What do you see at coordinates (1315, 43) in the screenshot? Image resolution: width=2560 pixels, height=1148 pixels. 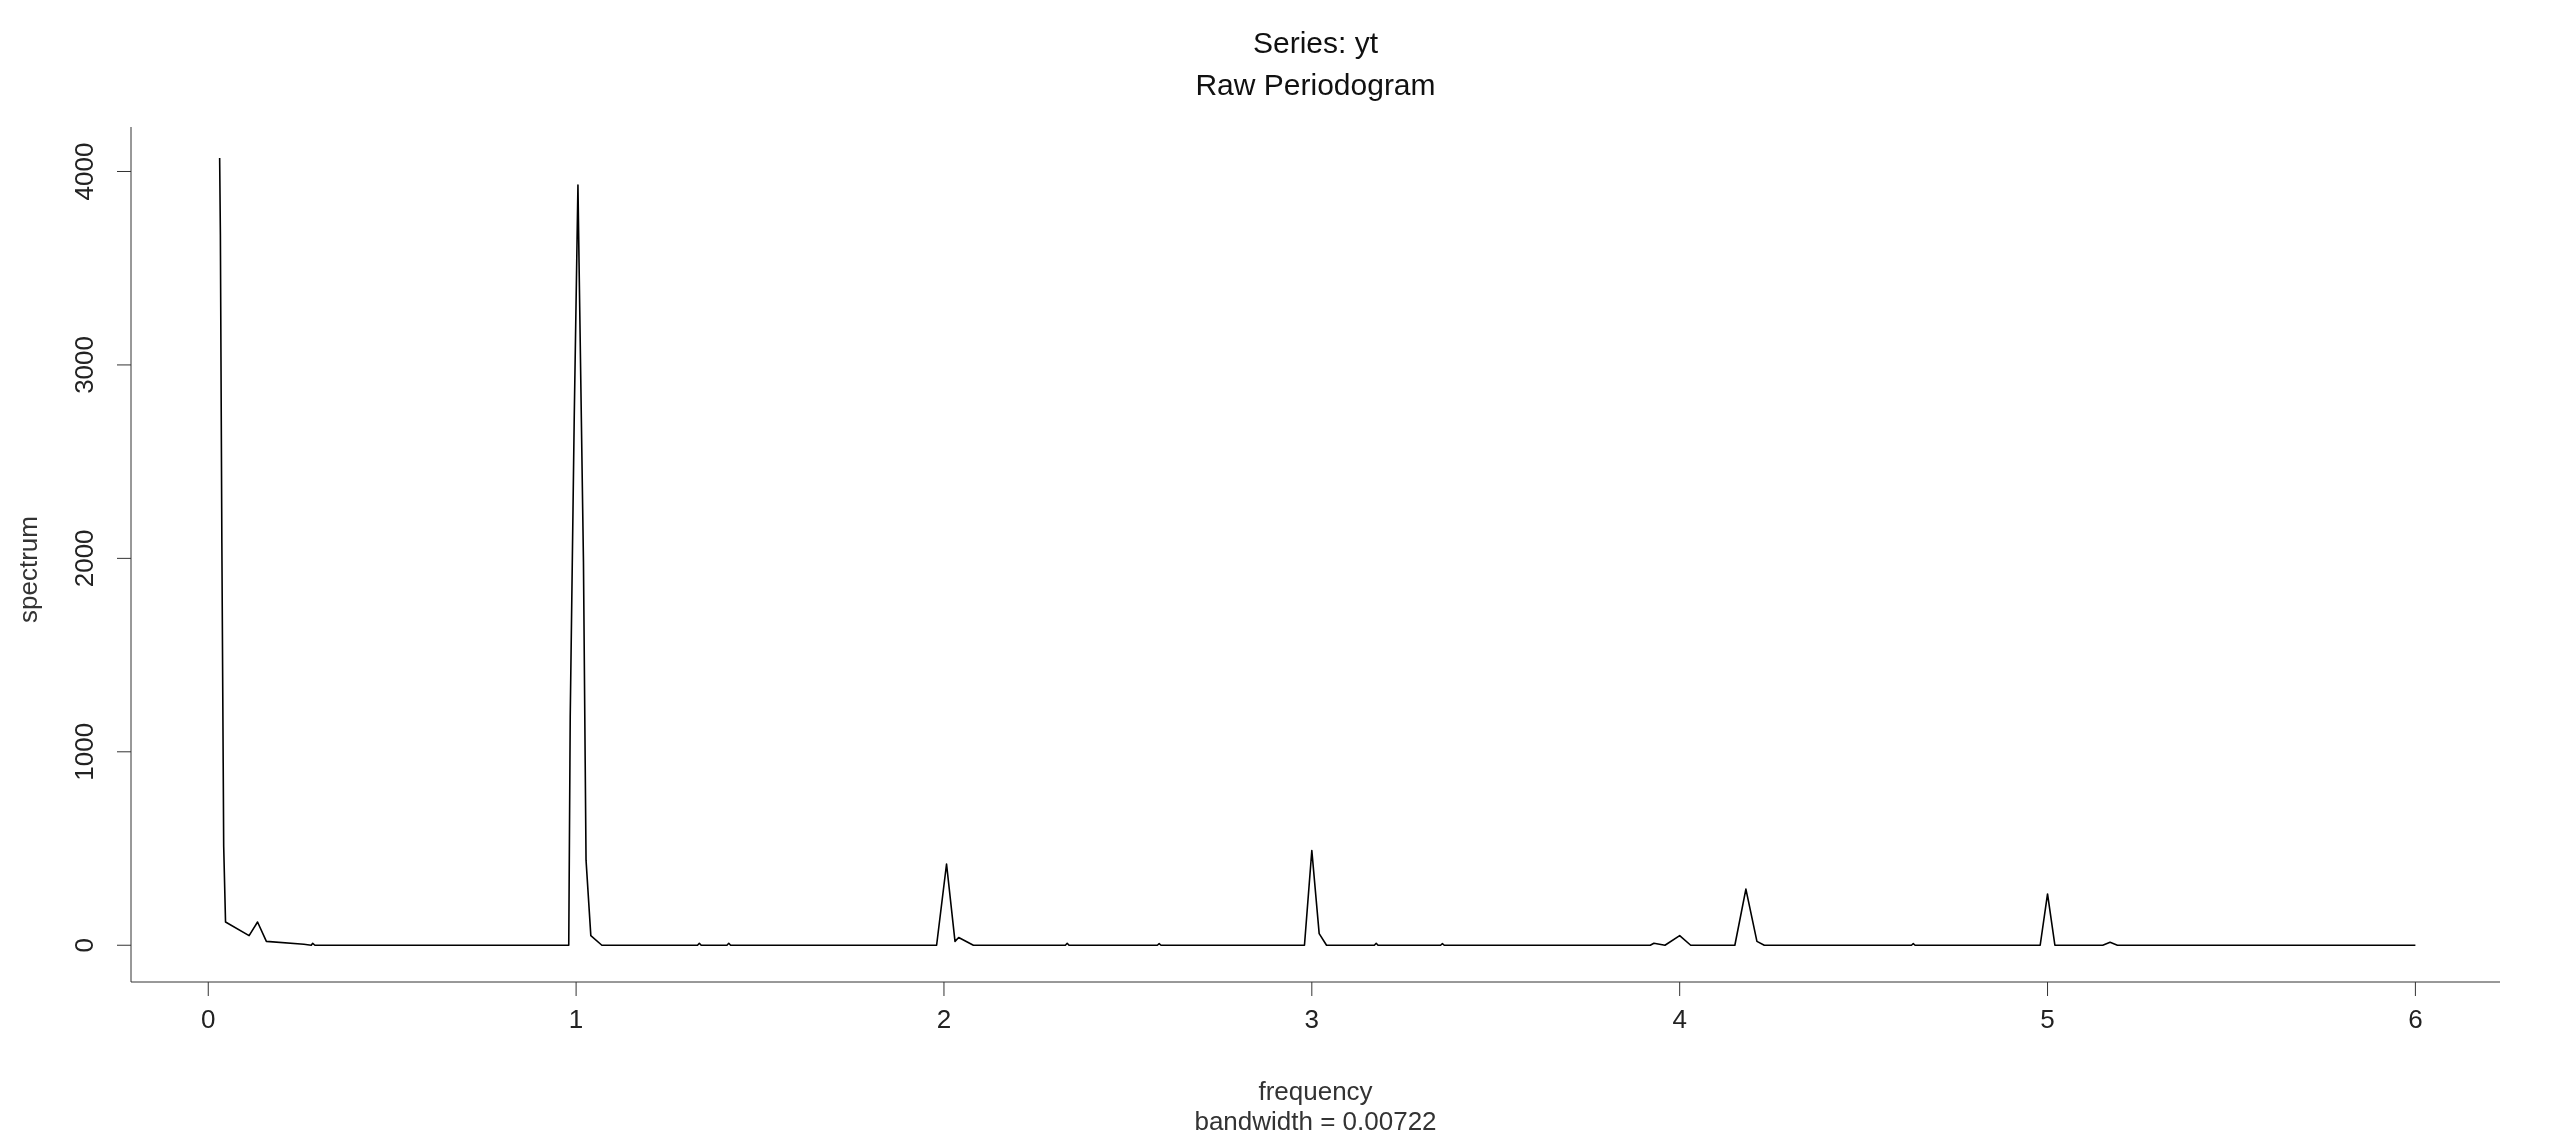 I see `chart-title: Series: yt` at bounding box center [1315, 43].